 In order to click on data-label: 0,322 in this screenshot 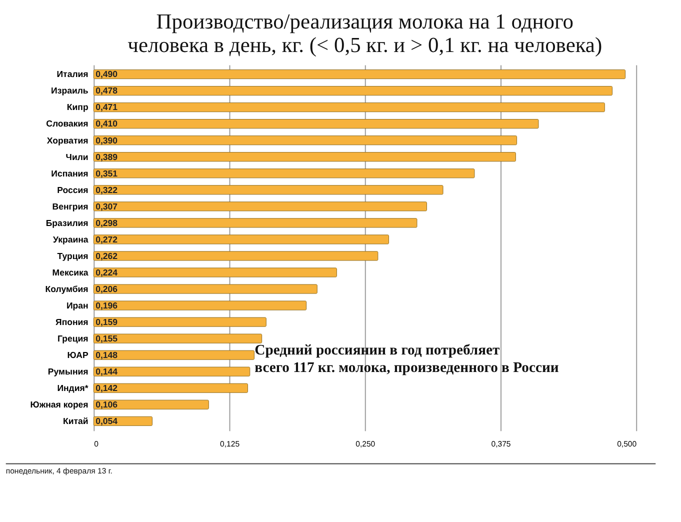, I will do `click(107, 189)`.